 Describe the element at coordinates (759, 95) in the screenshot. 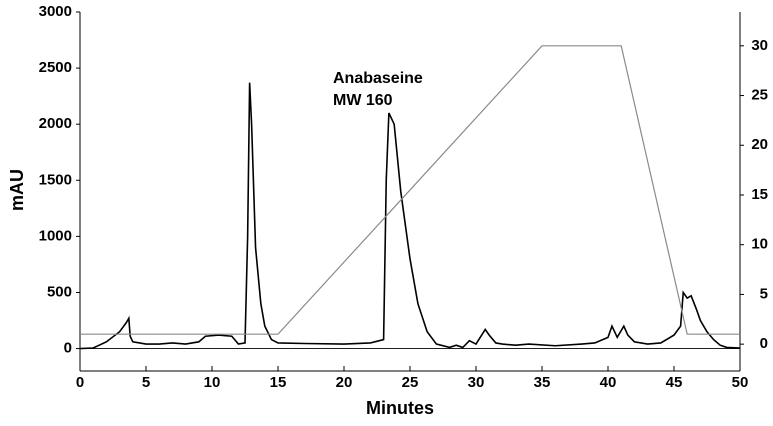

I see `y2-tick-label: 25` at that location.